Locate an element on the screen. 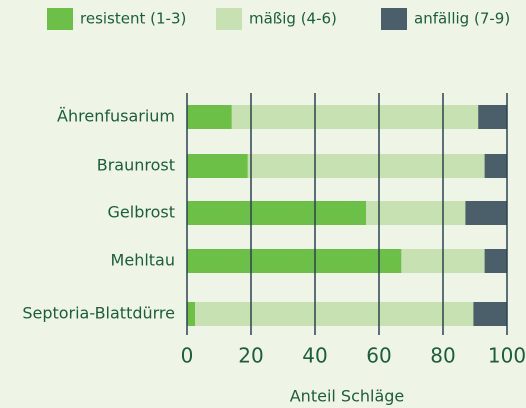 This screenshot has height=408, width=526. x-axis-label: Anteil Schläge is located at coordinates (347, 396).